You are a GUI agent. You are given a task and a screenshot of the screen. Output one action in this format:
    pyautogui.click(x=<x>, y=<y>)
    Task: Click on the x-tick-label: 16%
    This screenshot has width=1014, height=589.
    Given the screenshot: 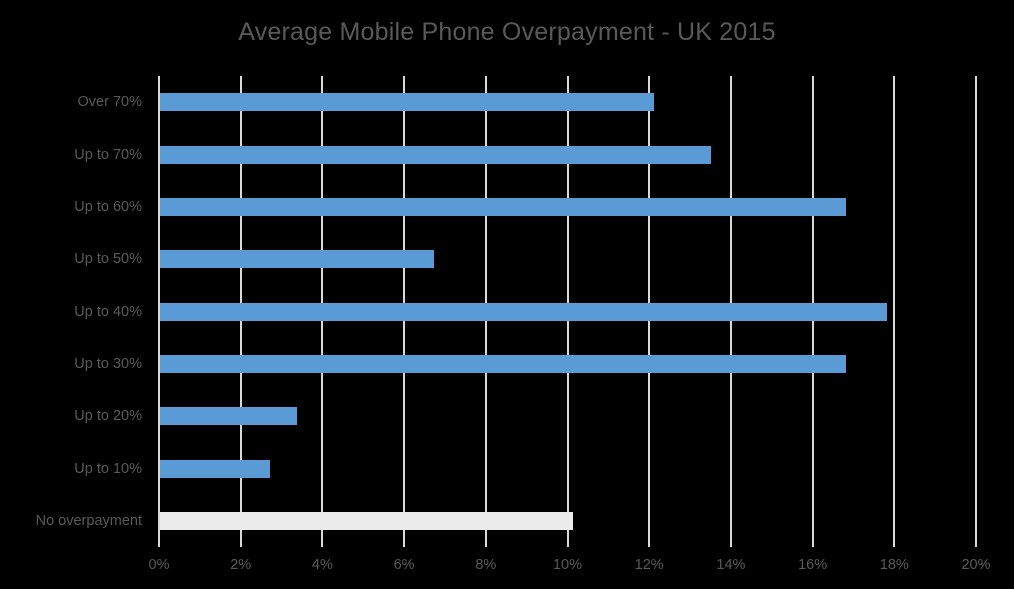 What is the action you would take?
    pyautogui.click(x=813, y=565)
    